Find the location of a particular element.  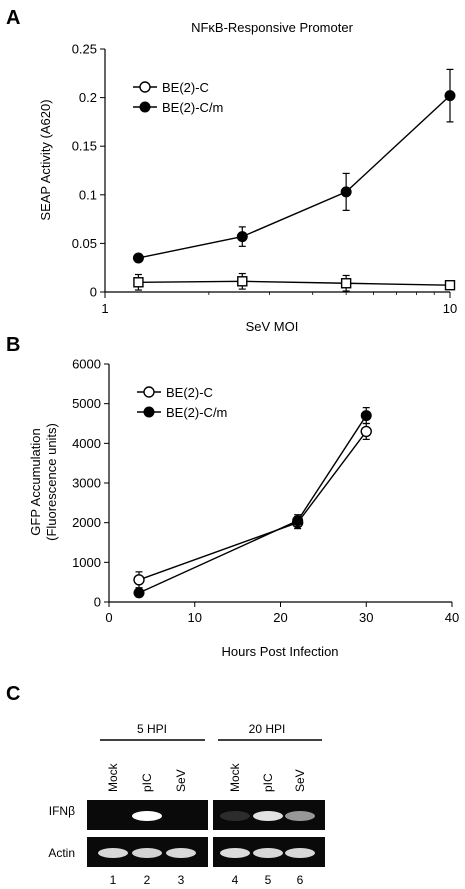

chart-b-series-1-line is located at coordinates (252, 506).